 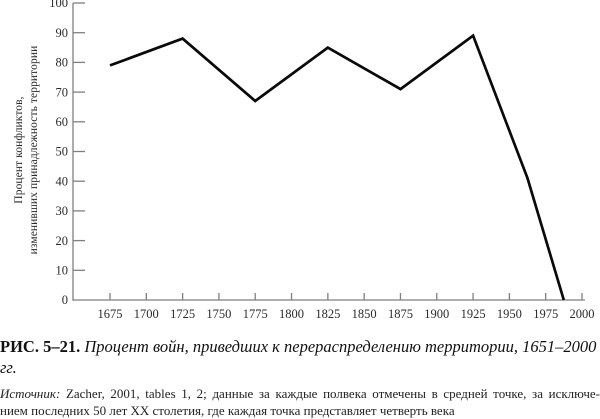 What do you see at coordinates (436, 314) in the screenshot?
I see `x-tick-label: 1900` at bounding box center [436, 314].